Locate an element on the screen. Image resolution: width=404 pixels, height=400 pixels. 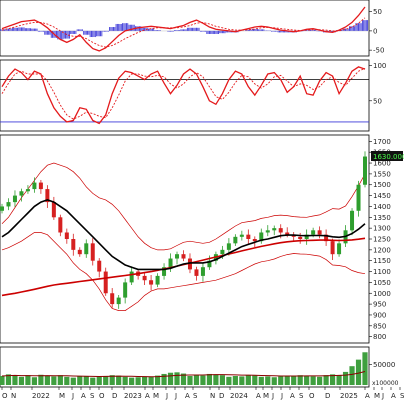
last-price-label: 1630.000 is located at coordinates (387, 156).